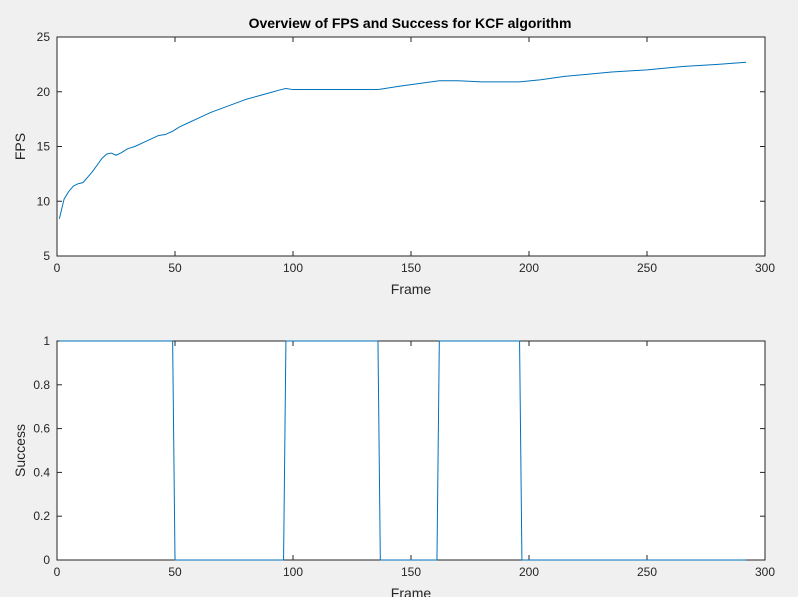  What do you see at coordinates (293, 268) in the screenshot?
I see `fps-xtick-label: 100` at bounding box center [293, 268].